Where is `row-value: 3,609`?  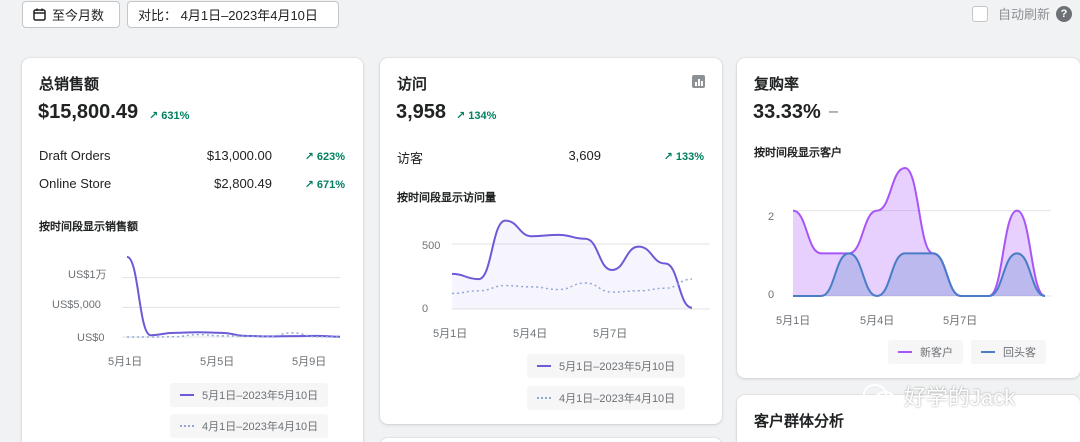 row-value: 3,609 is located at coordinates (584, 155).